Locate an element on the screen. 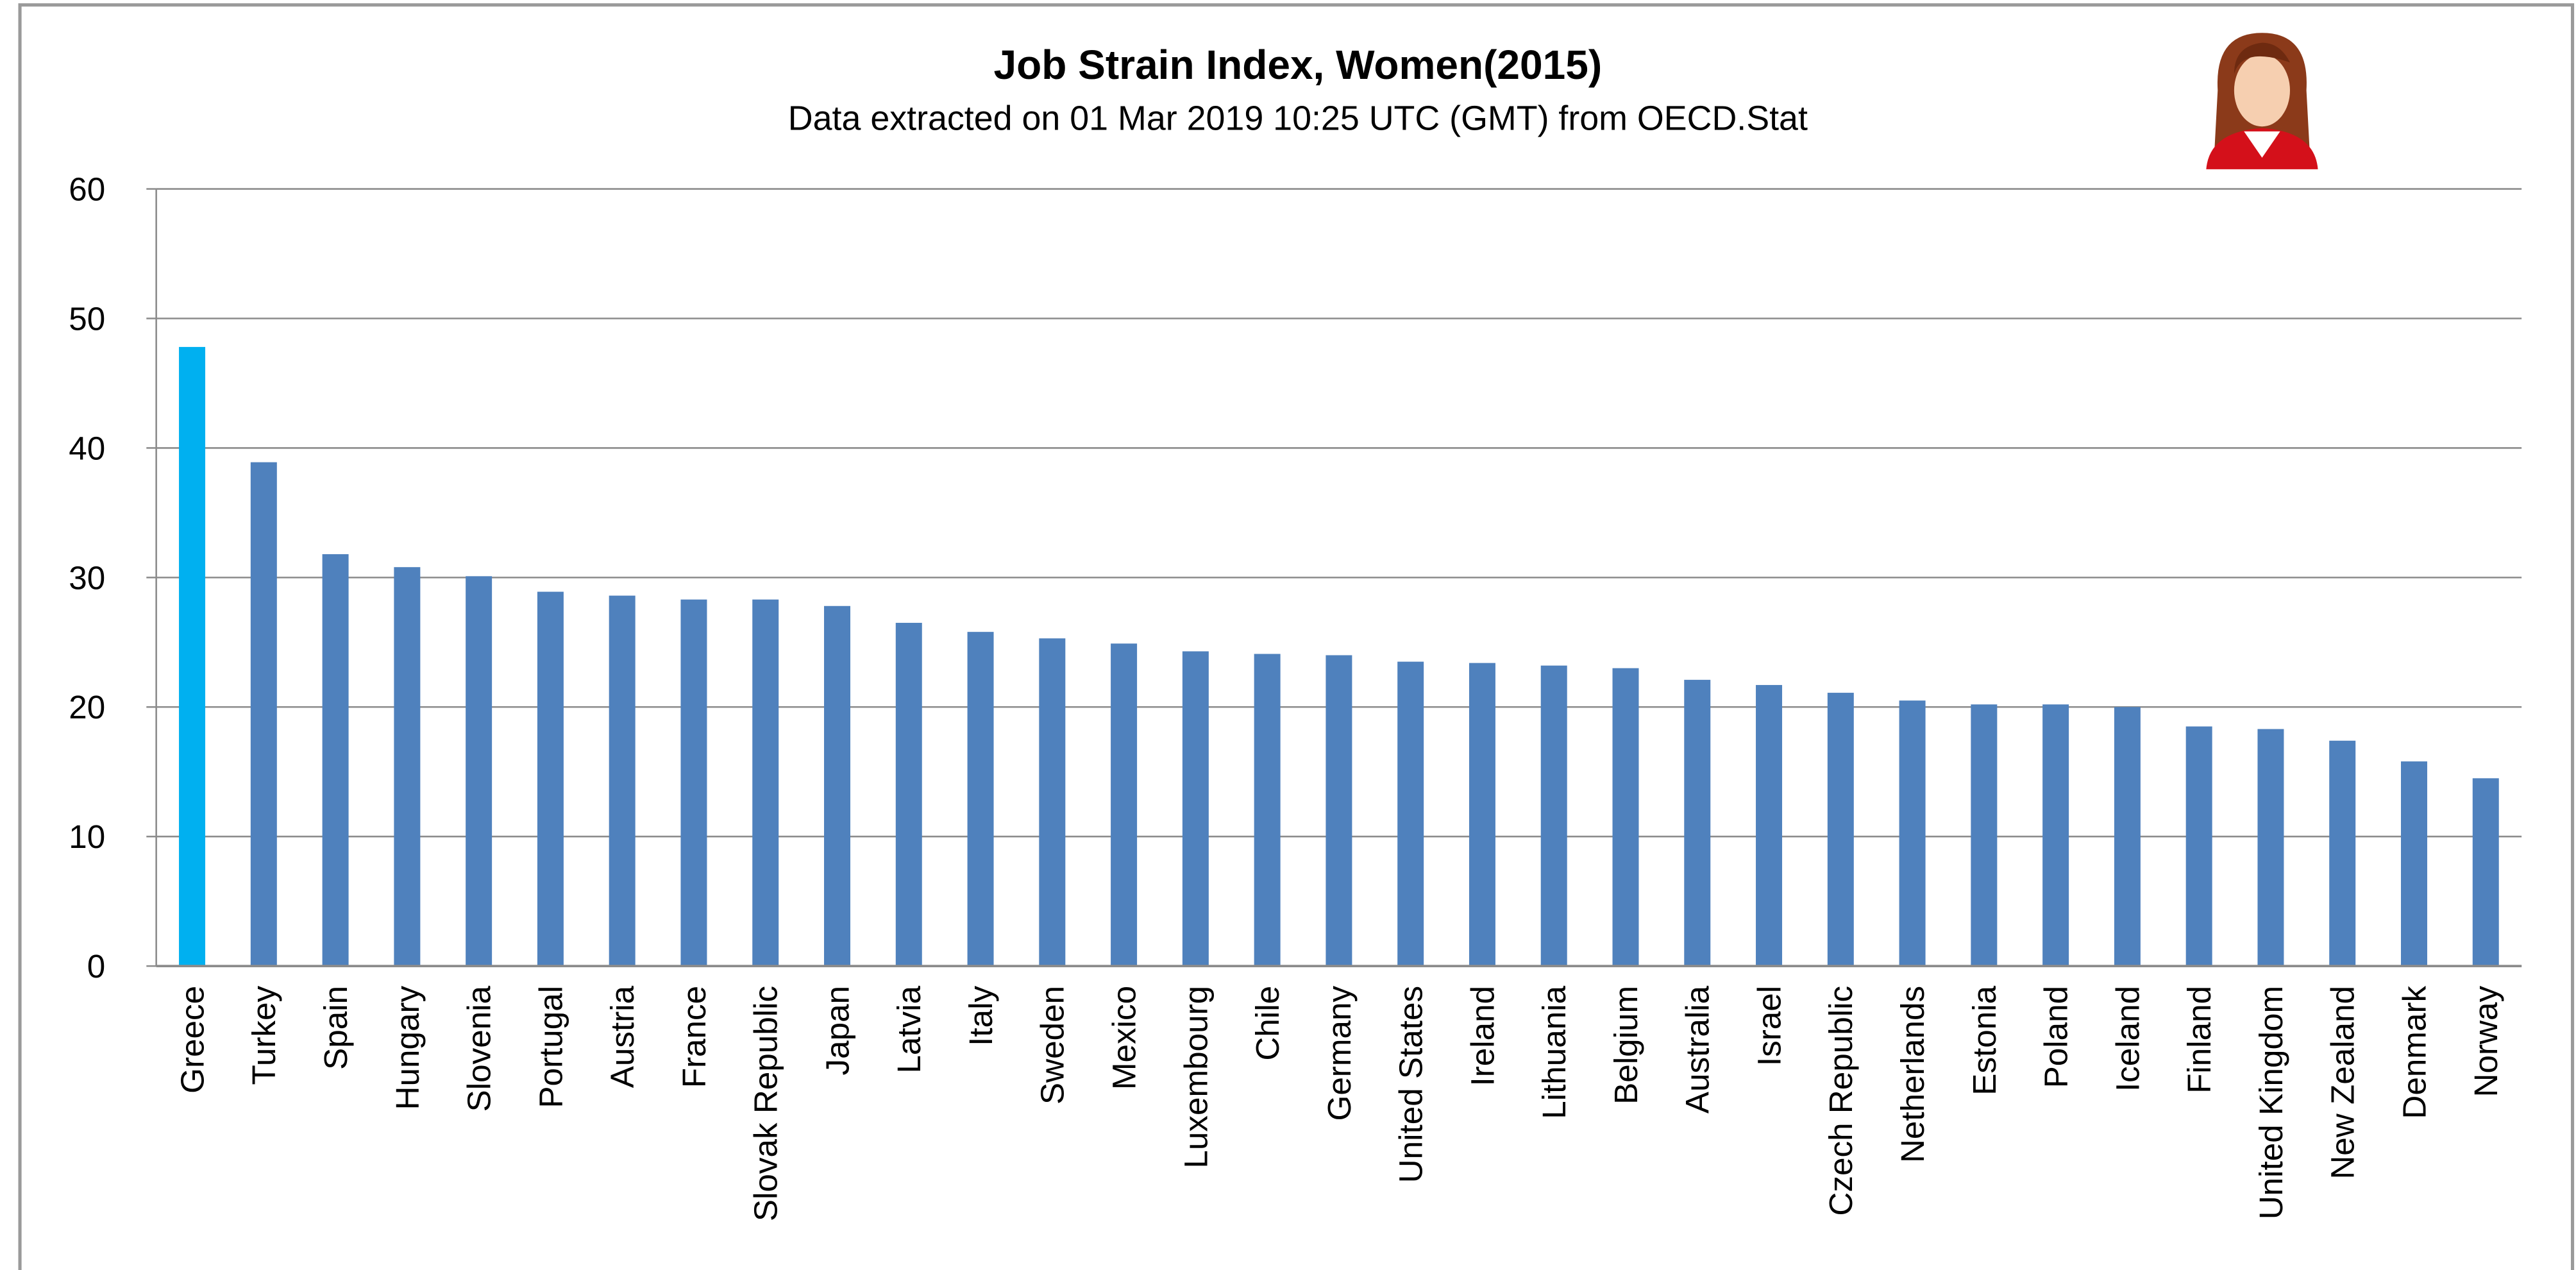 This screenshot has height=1270, width=2576. x-tick-label: New Zealand is located at coordinates (2343, 1083).